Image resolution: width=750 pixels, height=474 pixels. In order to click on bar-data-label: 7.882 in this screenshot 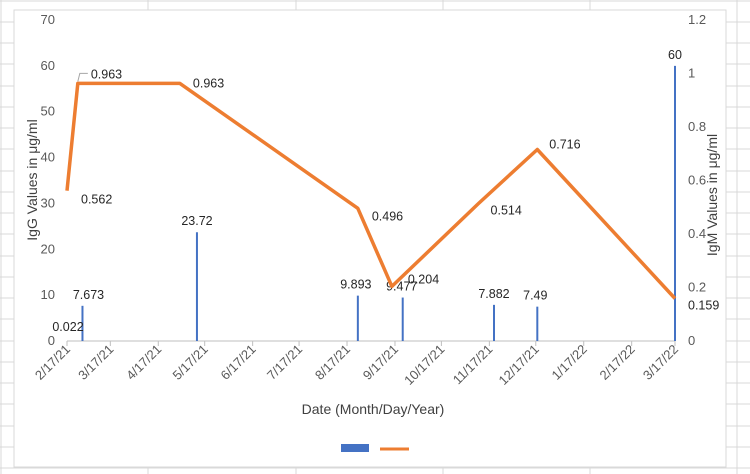, I will do `click(493, 294)`.